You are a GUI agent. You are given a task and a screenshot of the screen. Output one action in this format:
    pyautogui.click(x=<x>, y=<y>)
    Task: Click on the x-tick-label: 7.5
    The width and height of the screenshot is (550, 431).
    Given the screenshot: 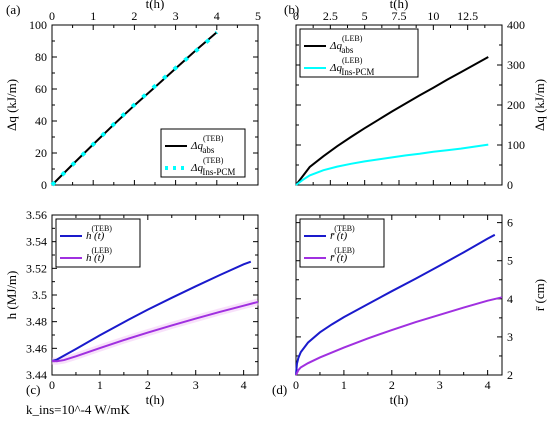 What is the action you would take?
    pyautogui.click(x=399, y=16)
    